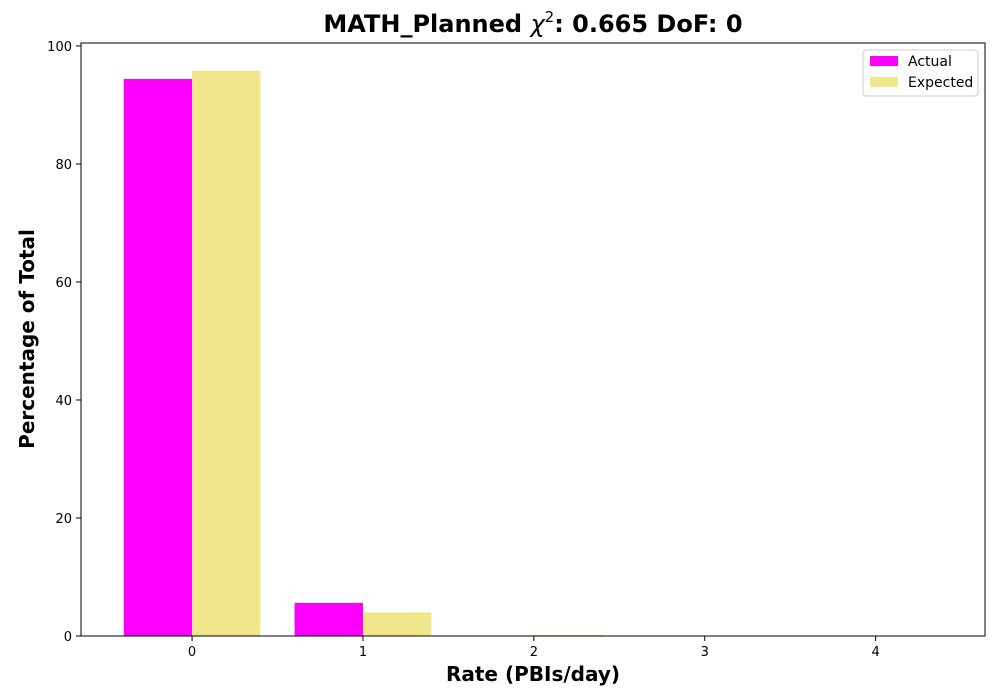 This screenshot has height=700, width=1000. I want to click on y-tick-label-100: 100, so click(59, 47).